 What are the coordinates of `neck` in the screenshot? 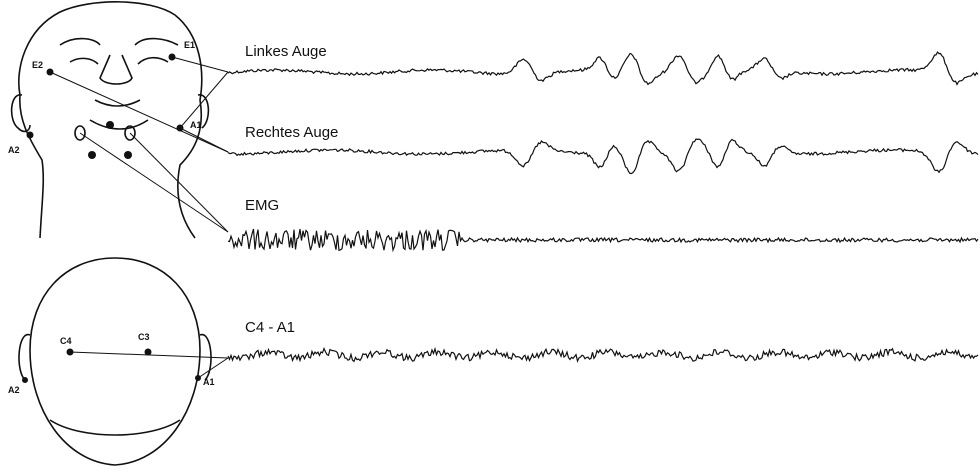 It's located at (115, 427).